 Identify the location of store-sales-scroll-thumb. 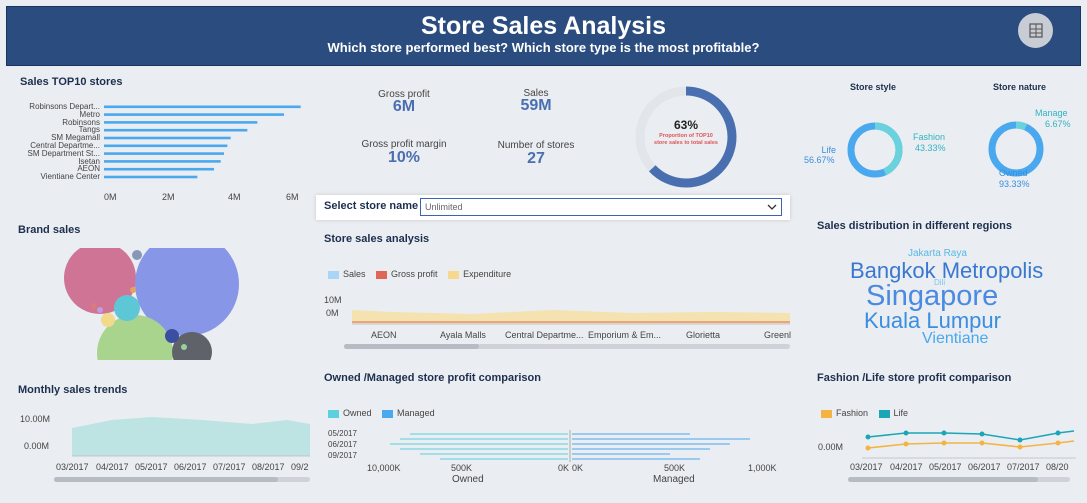
(411, 346).